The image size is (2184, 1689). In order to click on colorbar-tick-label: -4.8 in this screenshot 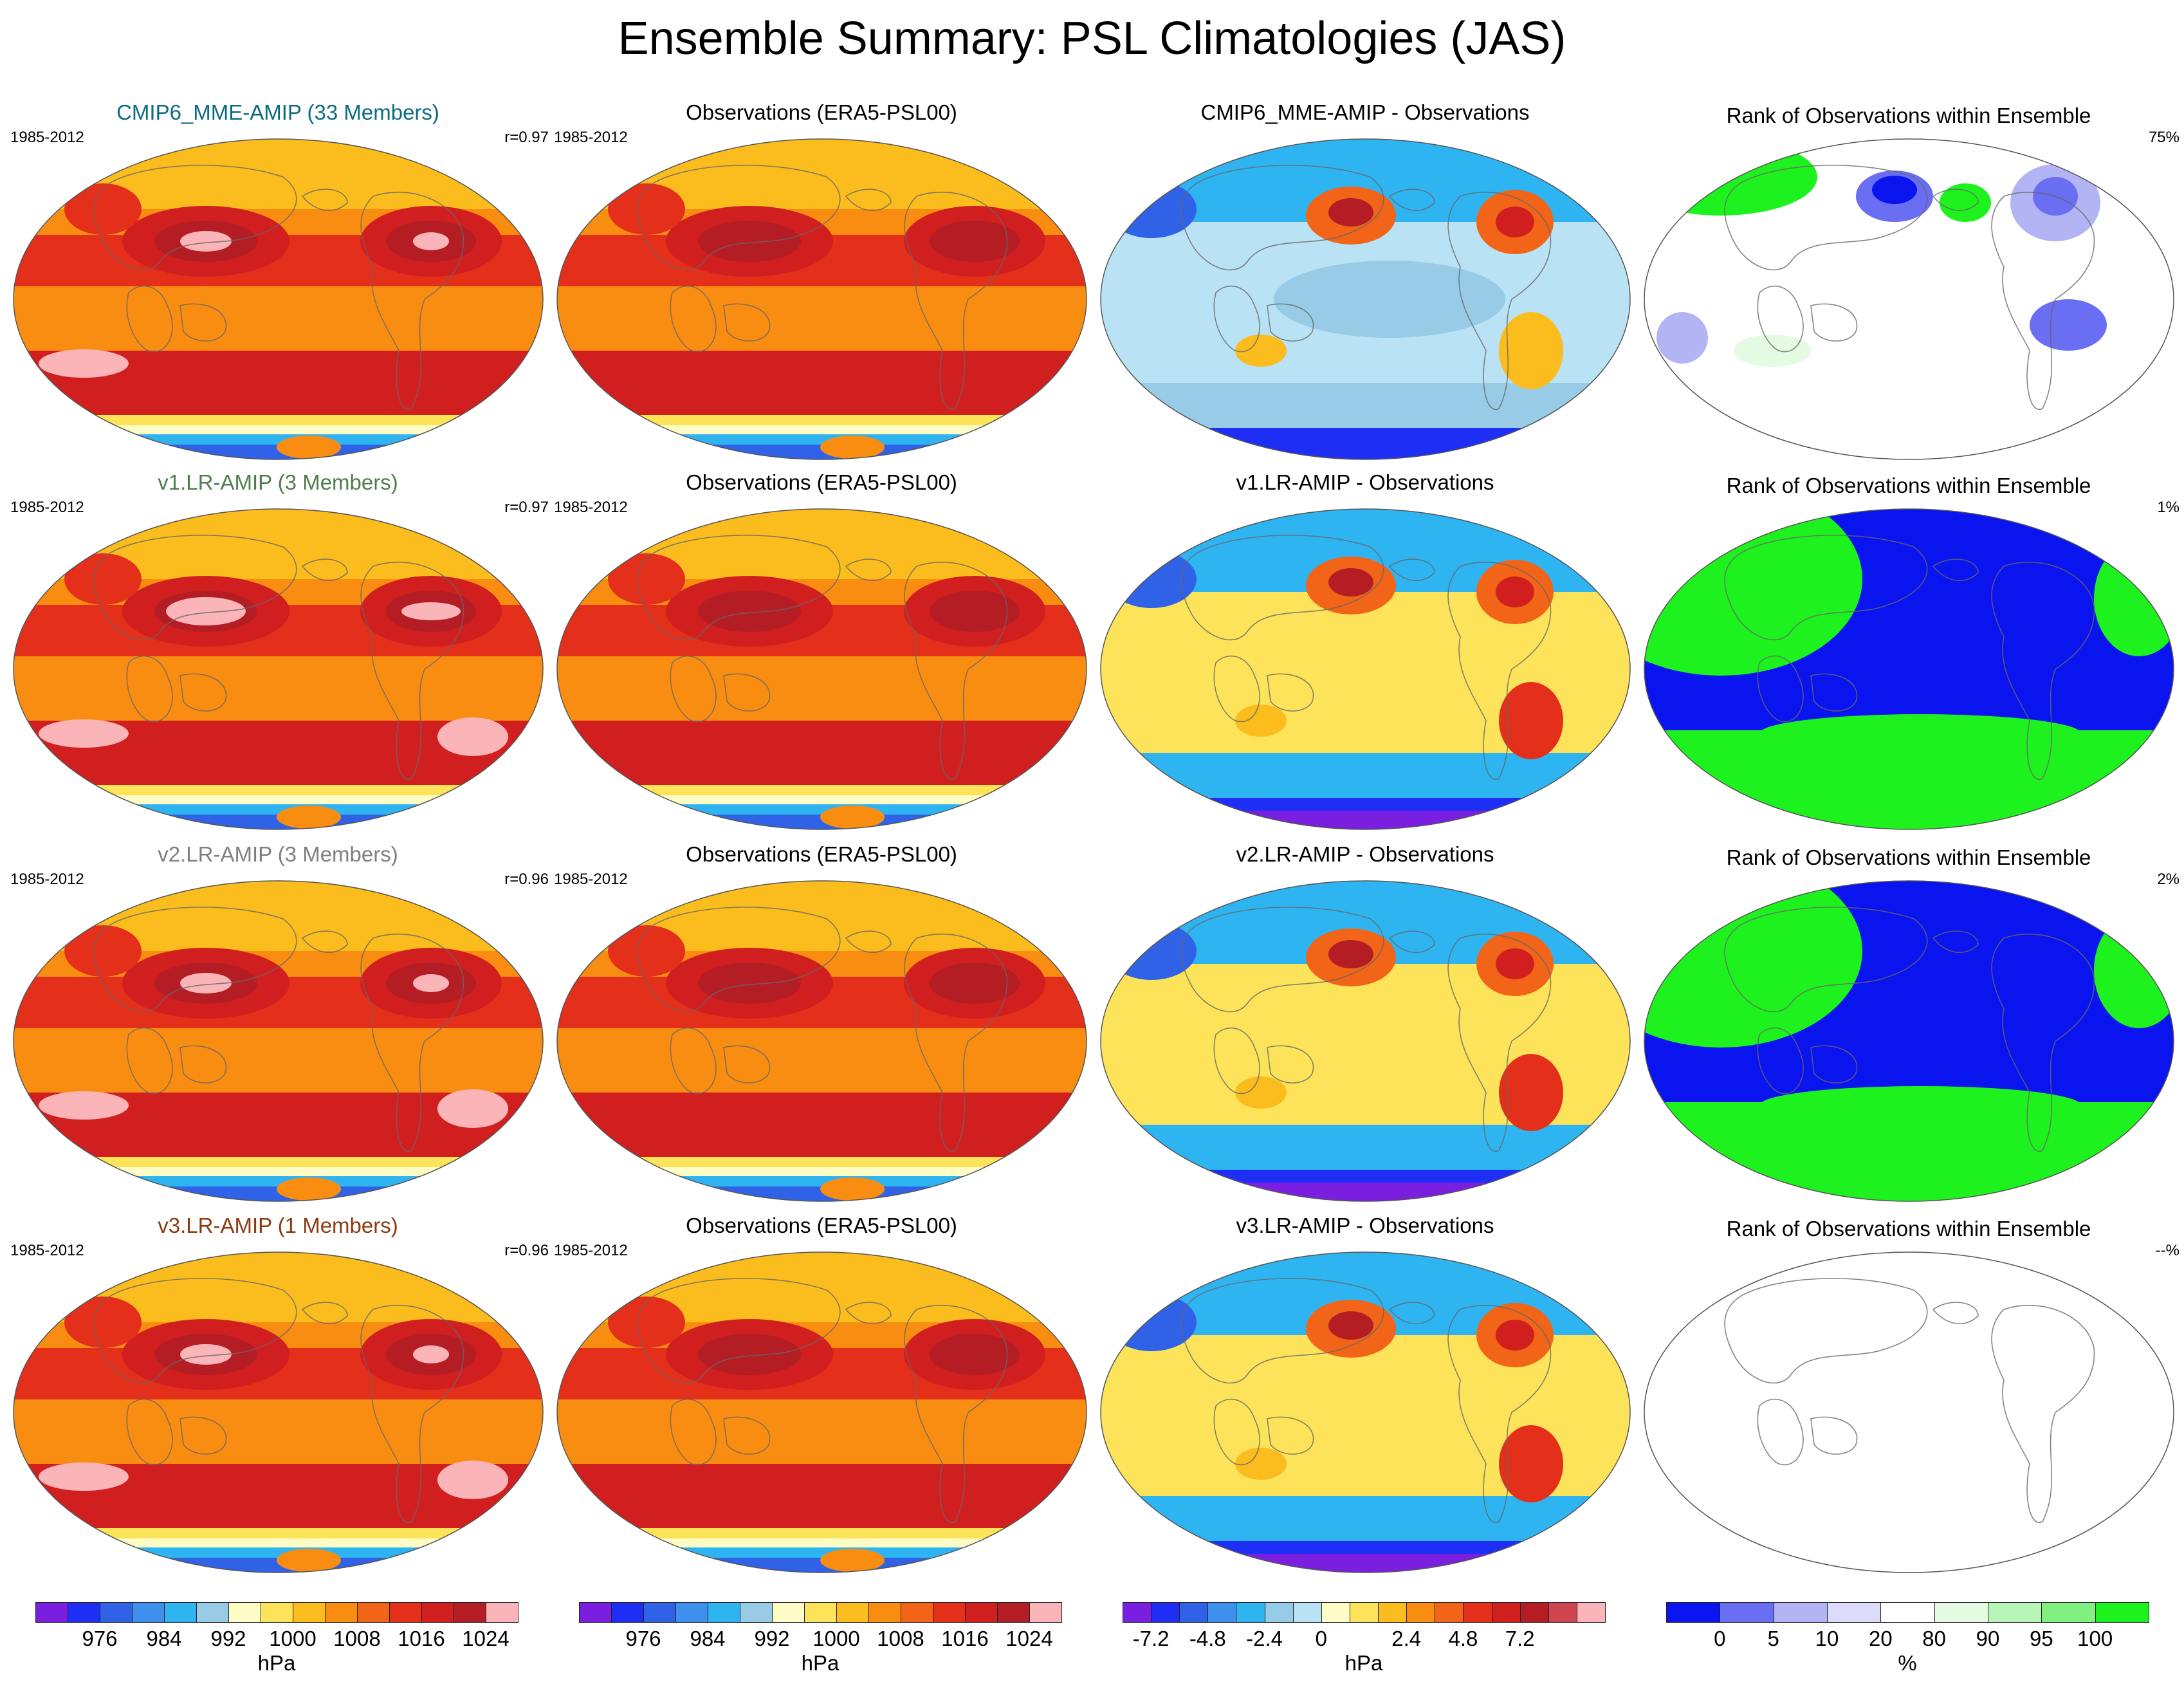, I will do `click(1208, 1639)`.